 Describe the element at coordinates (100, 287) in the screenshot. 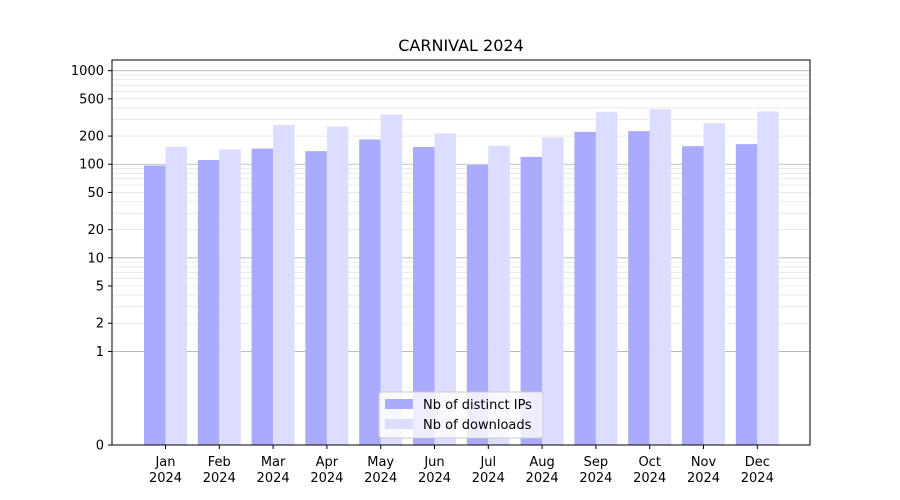

I see `y-tick-label: 5` at that location.